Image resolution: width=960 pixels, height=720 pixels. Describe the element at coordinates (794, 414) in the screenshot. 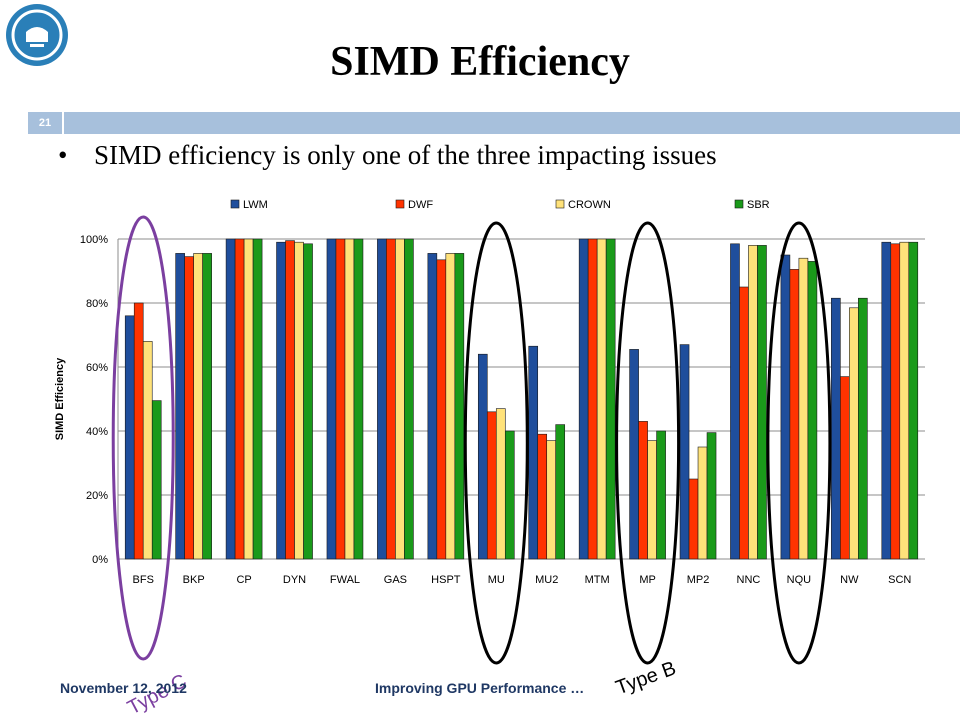

I see `bar-dwf-nqu` at that location.